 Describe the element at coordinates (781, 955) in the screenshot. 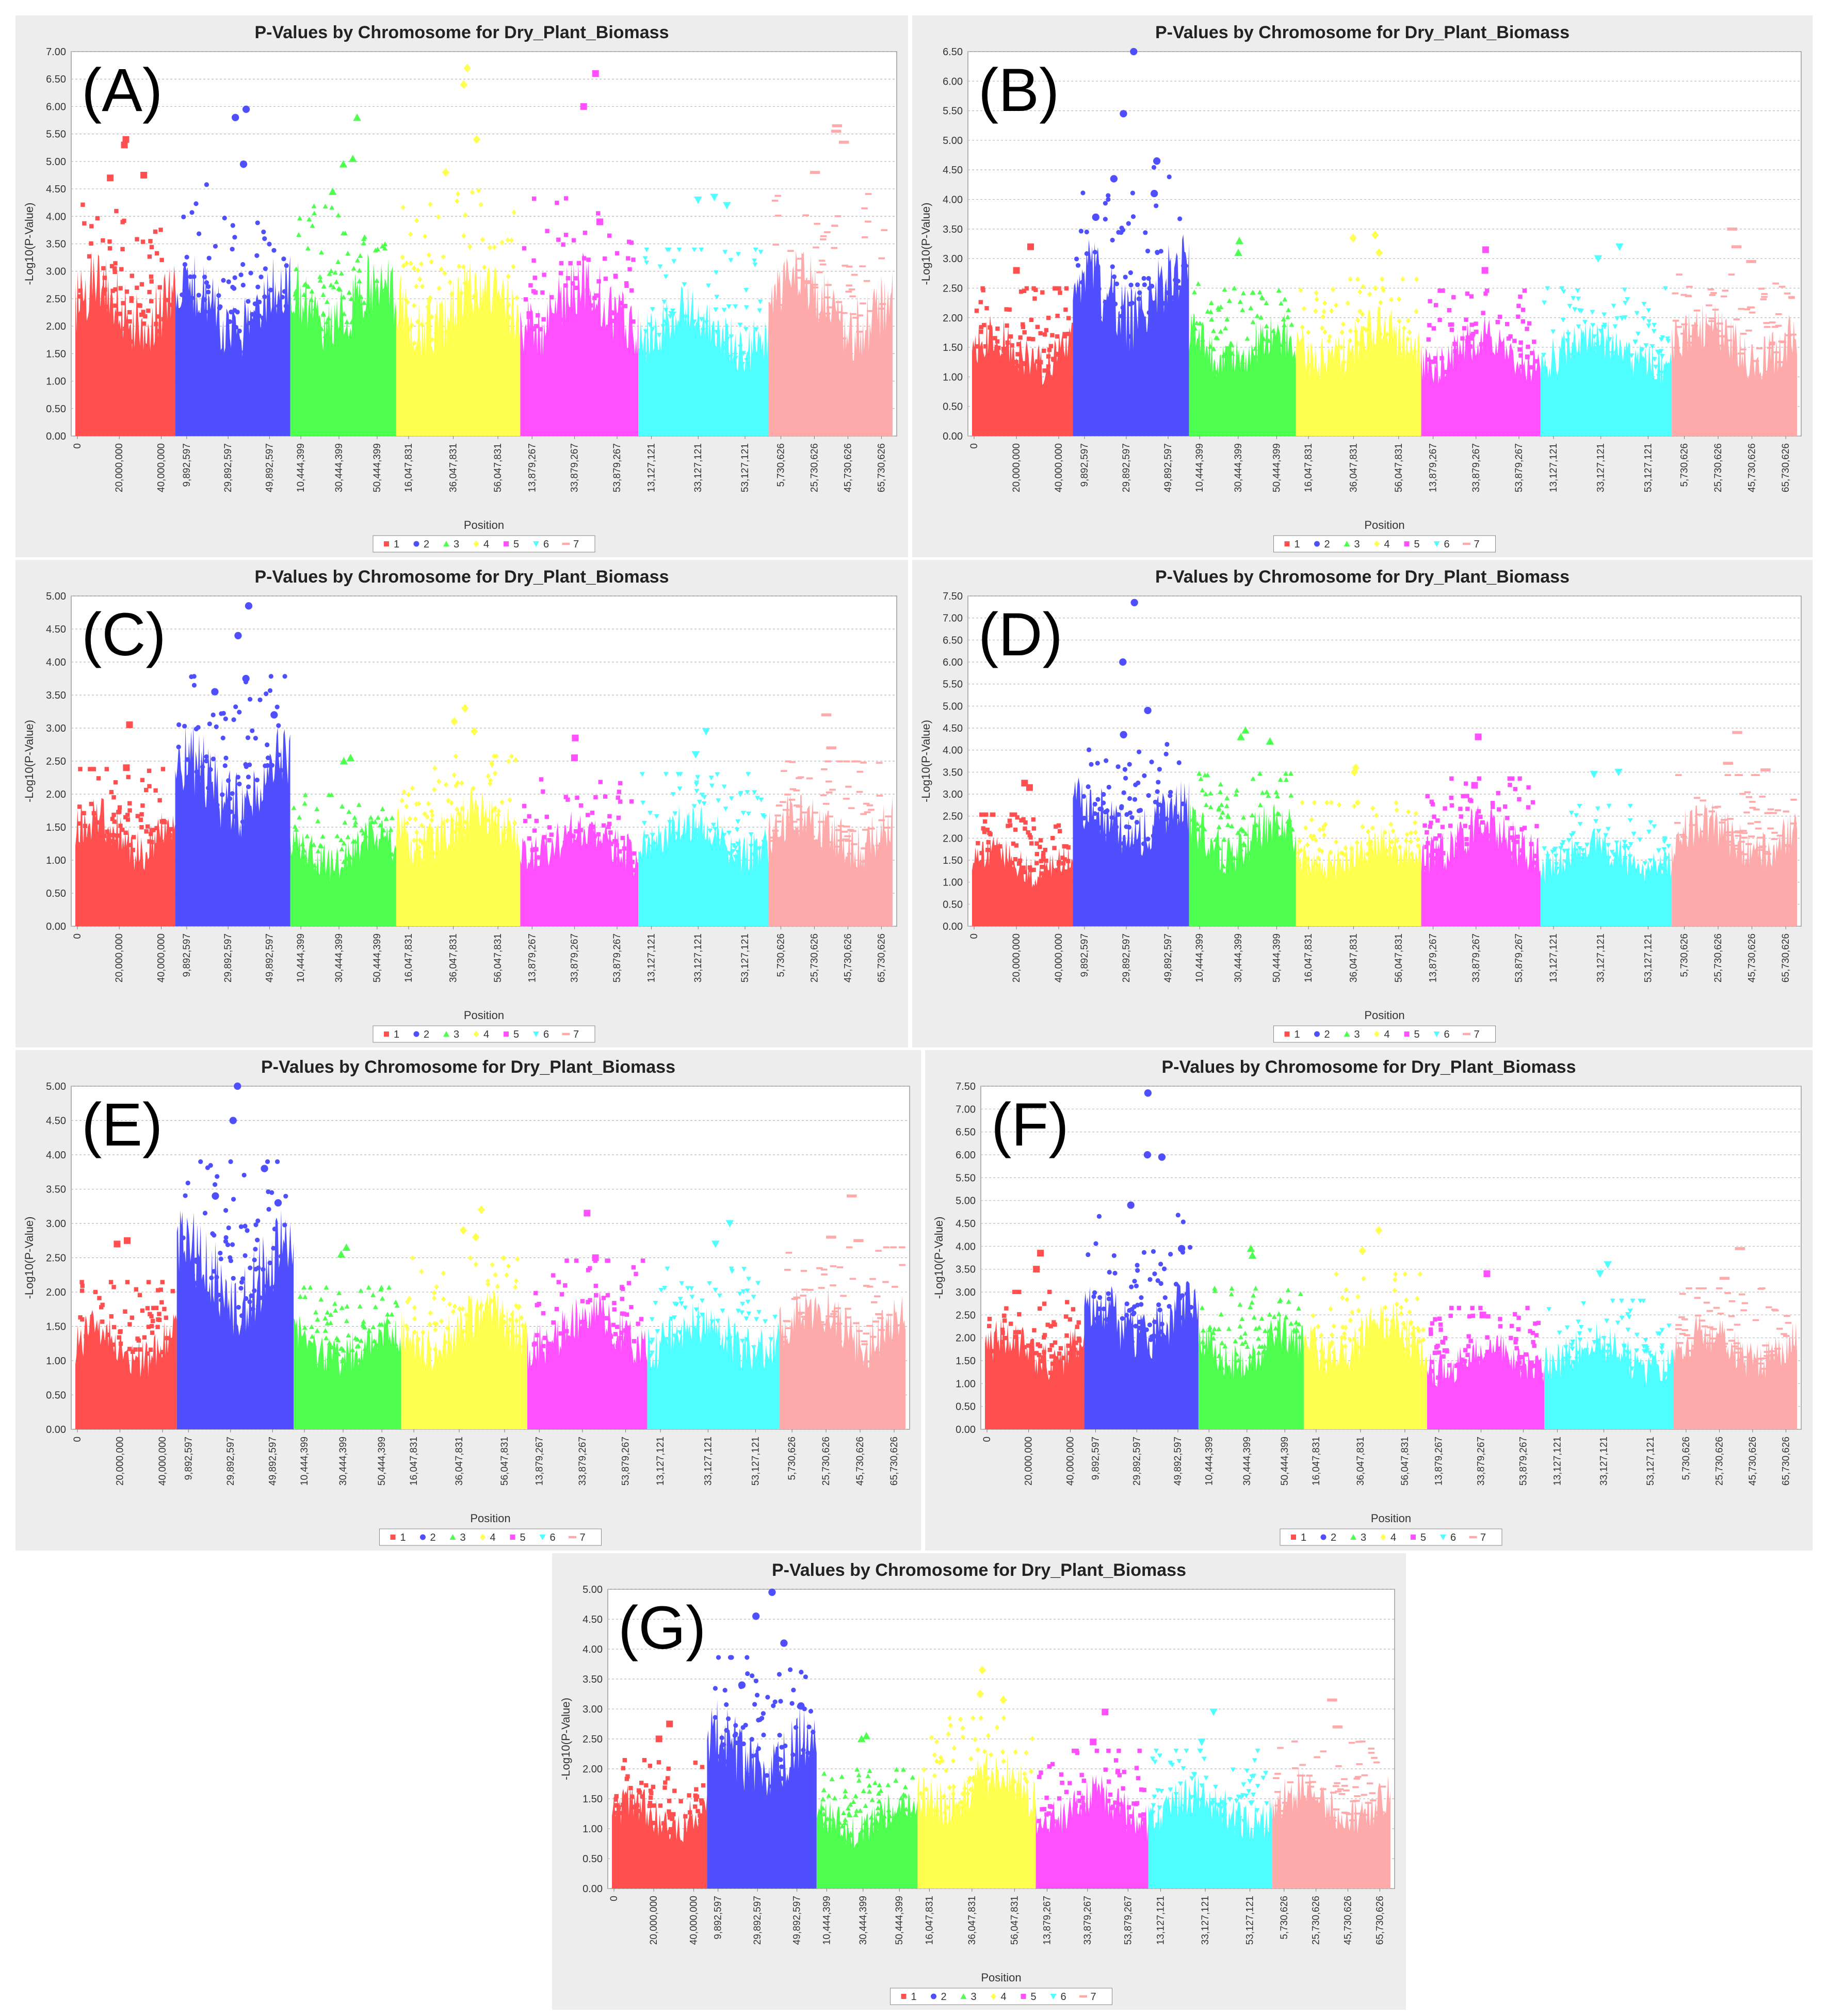

I see `x-tick-label: 5,730,626` at that location.